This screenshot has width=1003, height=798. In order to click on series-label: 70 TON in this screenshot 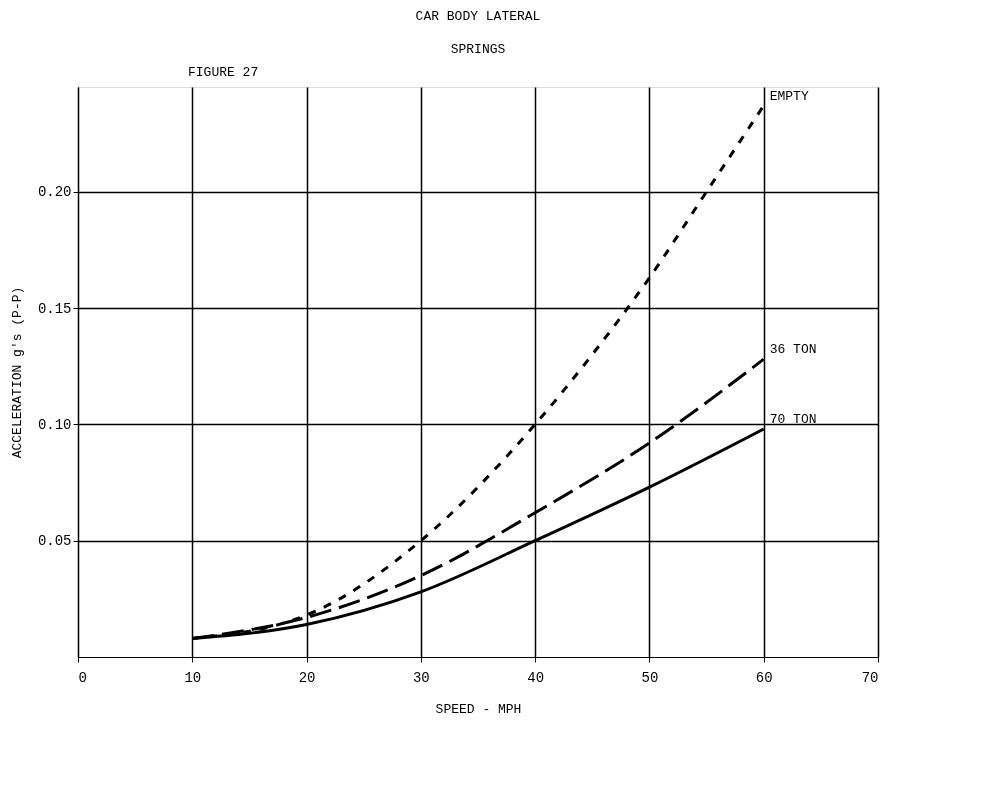, I will do `click(793, 419)`.